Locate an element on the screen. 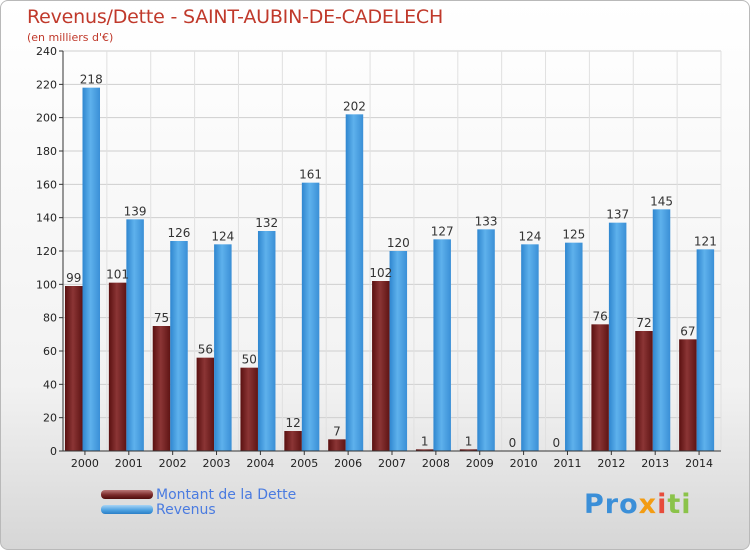 The height and width of the screenshot is (550, 750). x-tick-label: 2011 is located at coordinates (567, 463).